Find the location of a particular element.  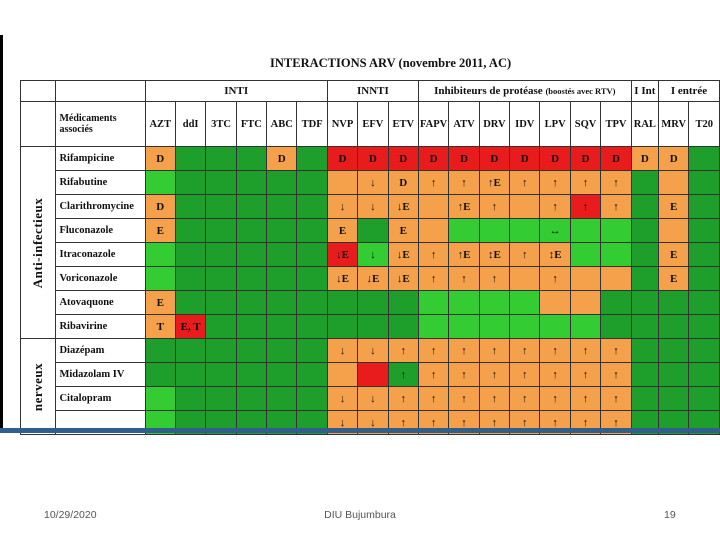

column-header: MRV is located at coordinates (674, 124).